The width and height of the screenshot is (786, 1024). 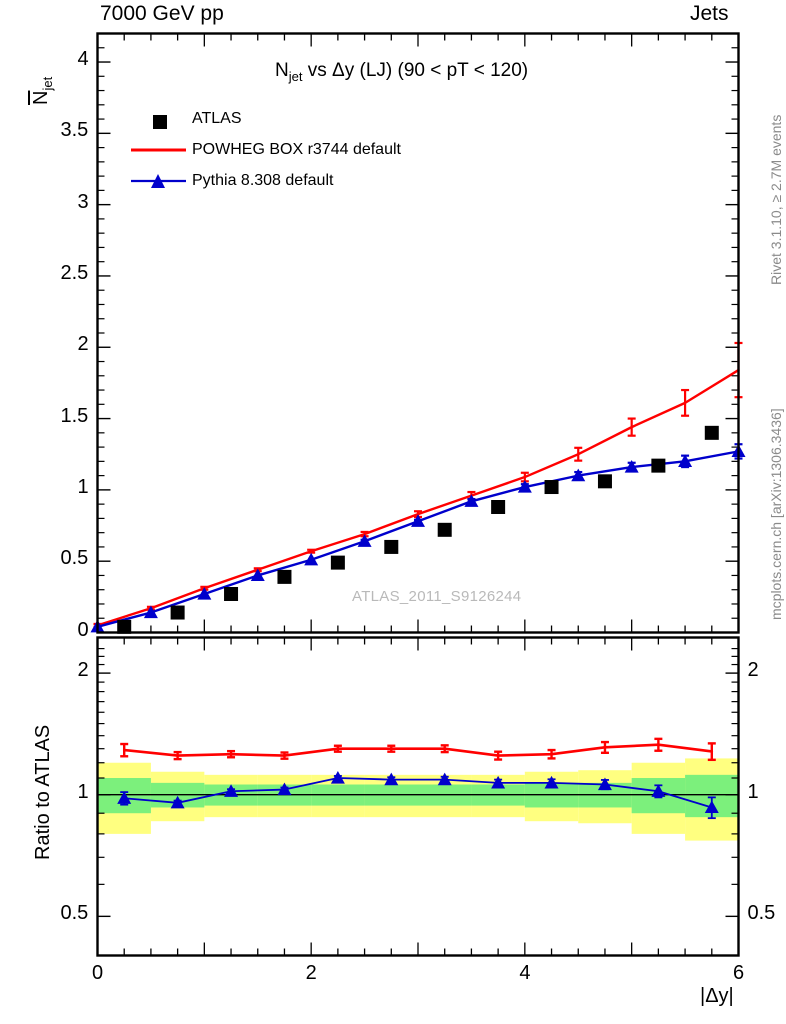 I want to click on legend-label-atlas: ATLAS, so click(x=217, y=118).